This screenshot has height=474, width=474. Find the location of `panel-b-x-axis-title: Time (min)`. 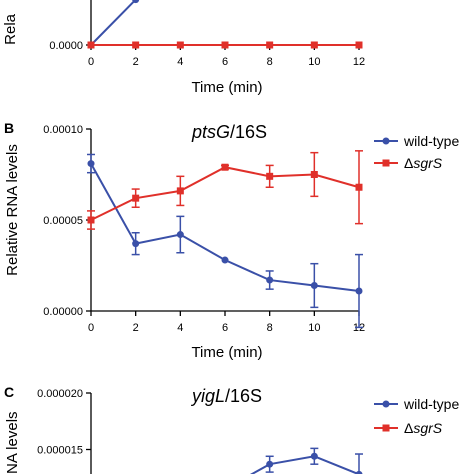

panel-b-x-axis-title: Time (min) is located at coordinates (226, 352).